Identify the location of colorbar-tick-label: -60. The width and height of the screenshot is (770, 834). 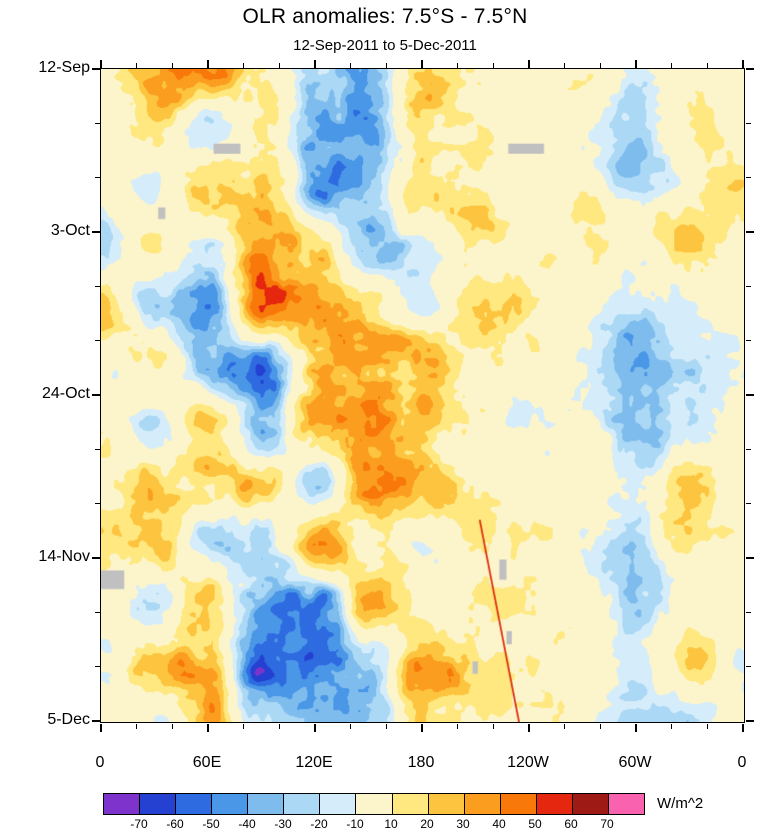
(175, 824).